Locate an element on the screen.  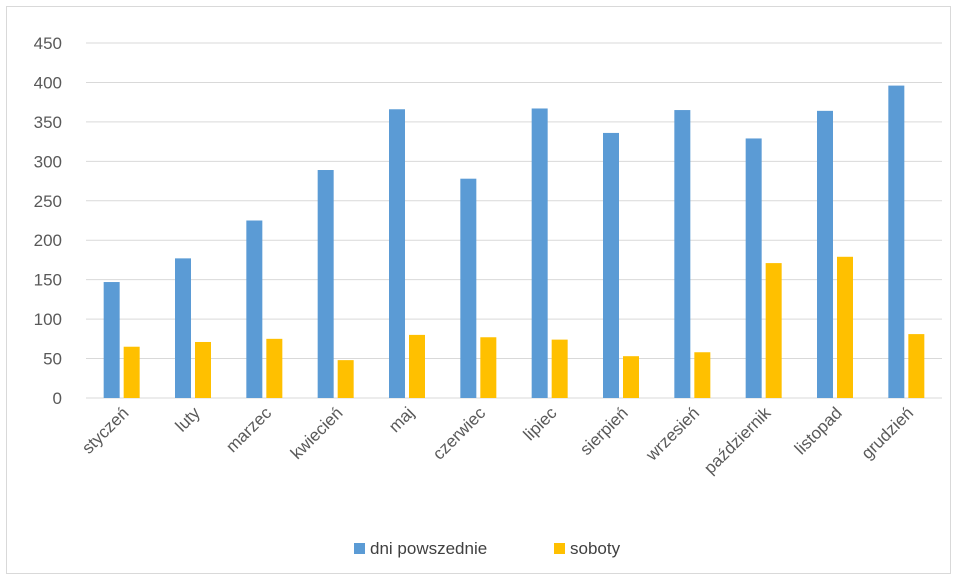
x-tick-label: październik is located at coordinates (737, 440).